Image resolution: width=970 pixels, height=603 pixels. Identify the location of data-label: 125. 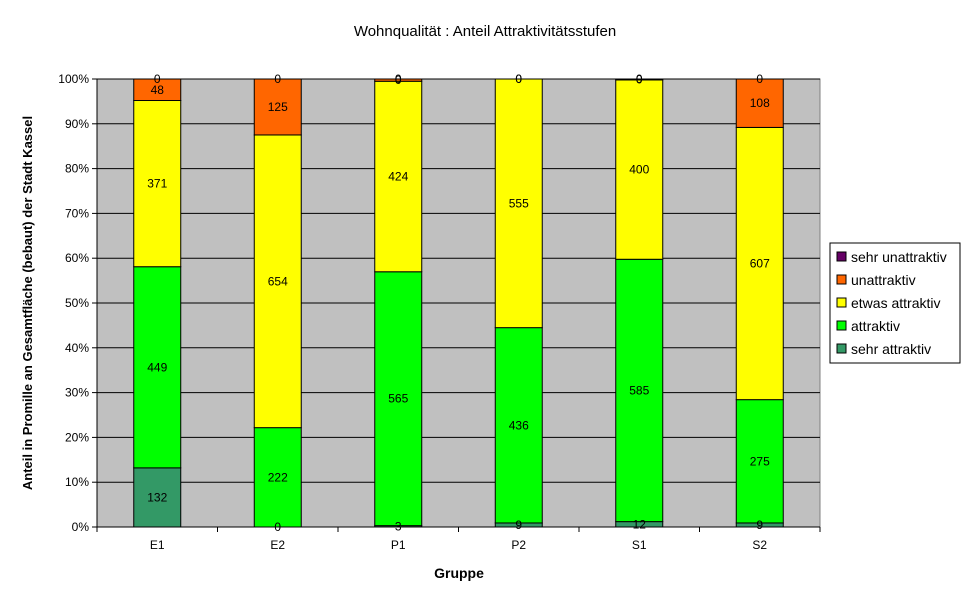
(278, 107).